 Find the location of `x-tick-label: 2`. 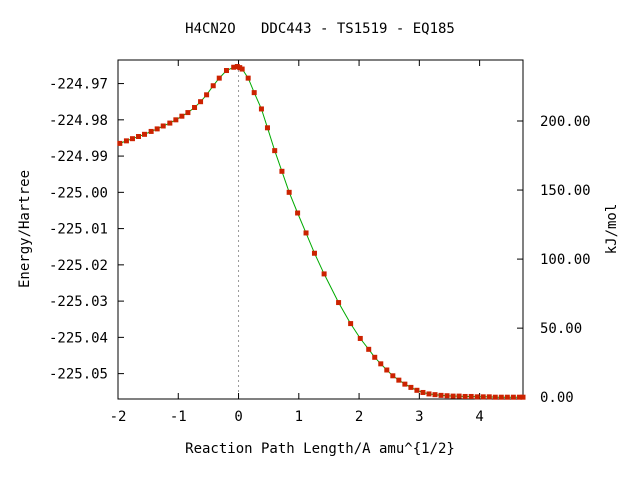

x-tick-label: 2 is located at coordinates (359, 417).